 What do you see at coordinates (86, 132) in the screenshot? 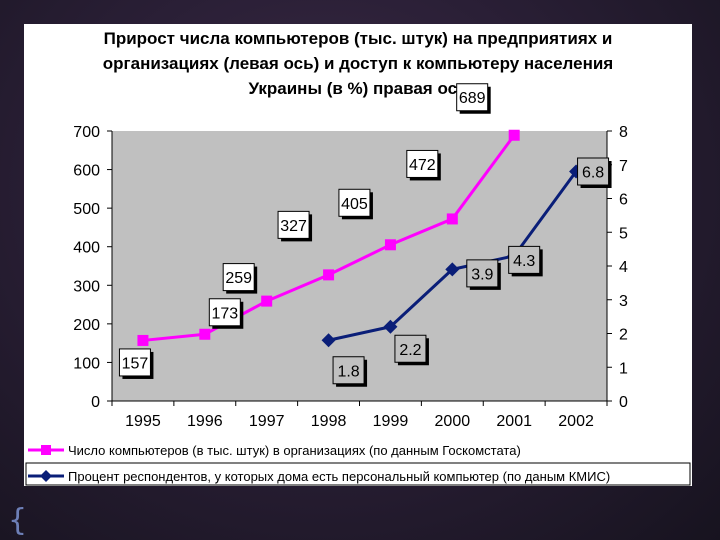
I see `y-left-tick-label: 700` at bounding box center [86, 132].